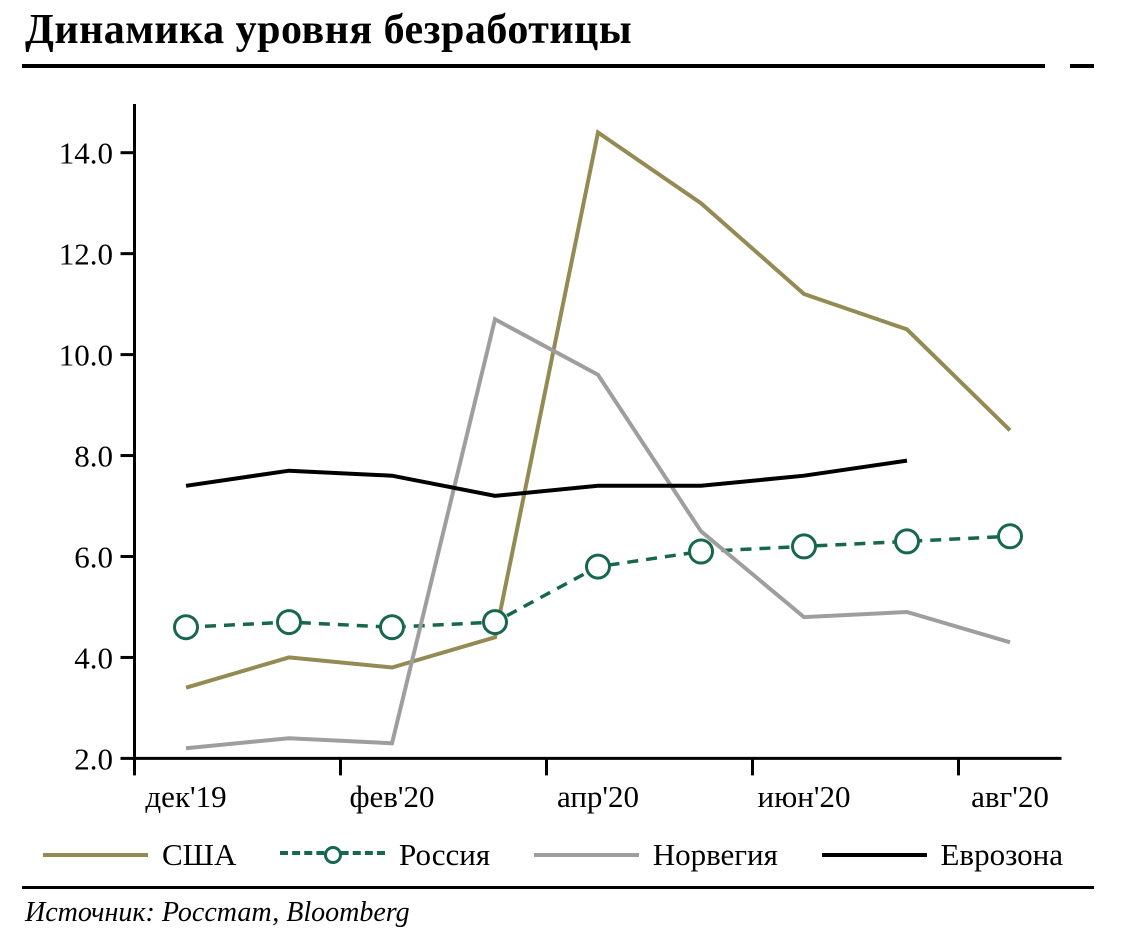 The image size is (1123, 952). I want to click on x-tick-label: авг'20, so click(1010, 796).